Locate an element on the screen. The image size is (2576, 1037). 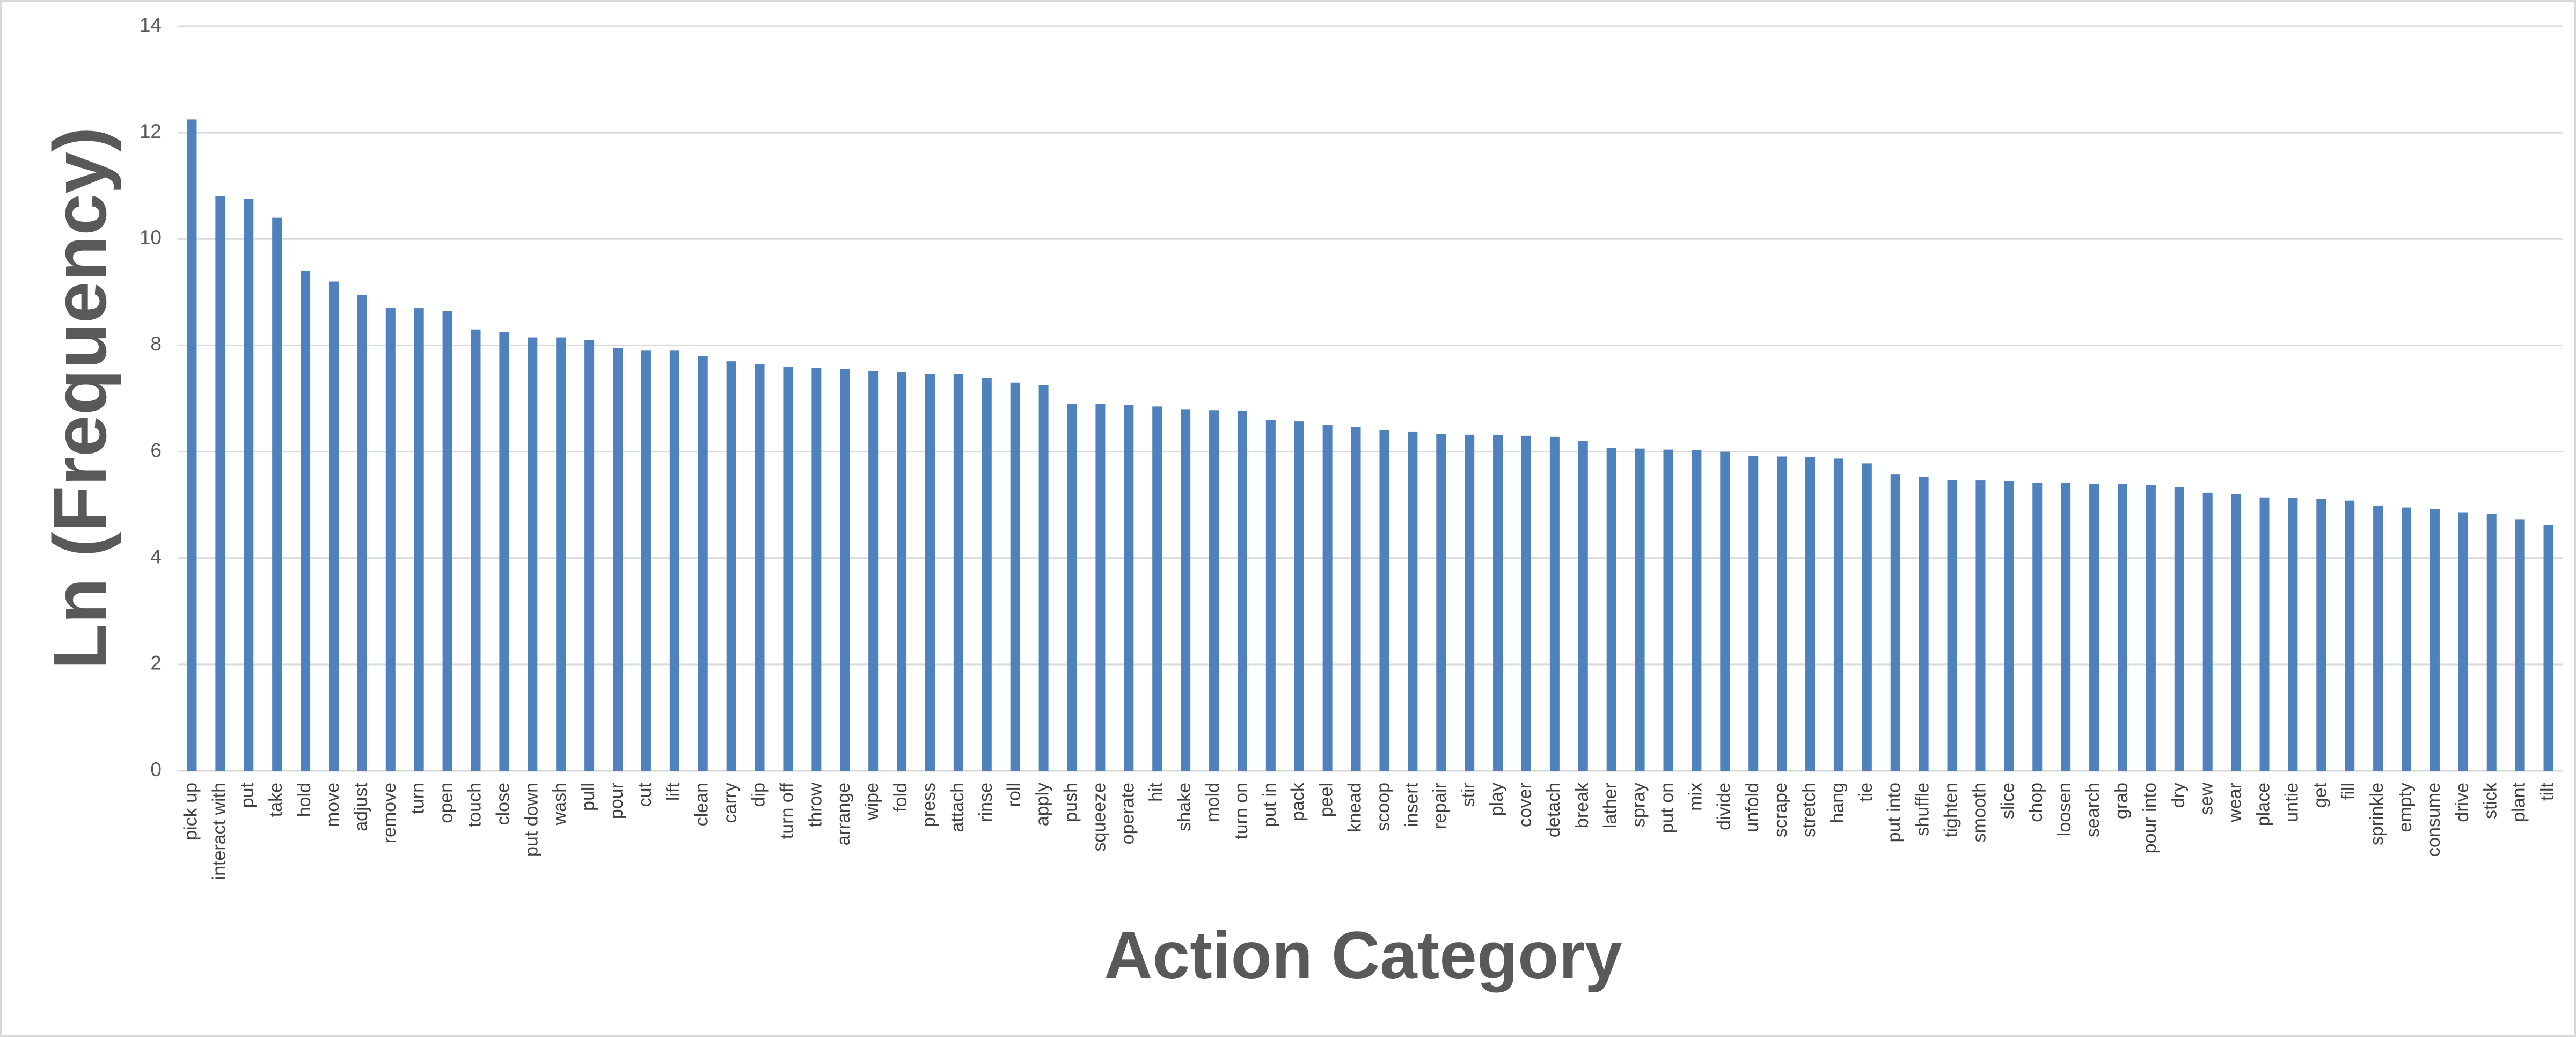
x-tick-label: cover is located at coordinates (1525, 805).